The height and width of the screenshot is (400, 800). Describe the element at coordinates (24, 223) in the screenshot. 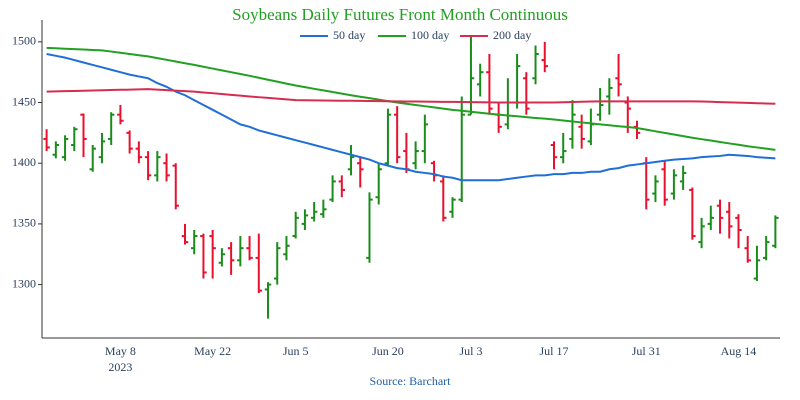

I see `y-tick-label: 1350` at that location.